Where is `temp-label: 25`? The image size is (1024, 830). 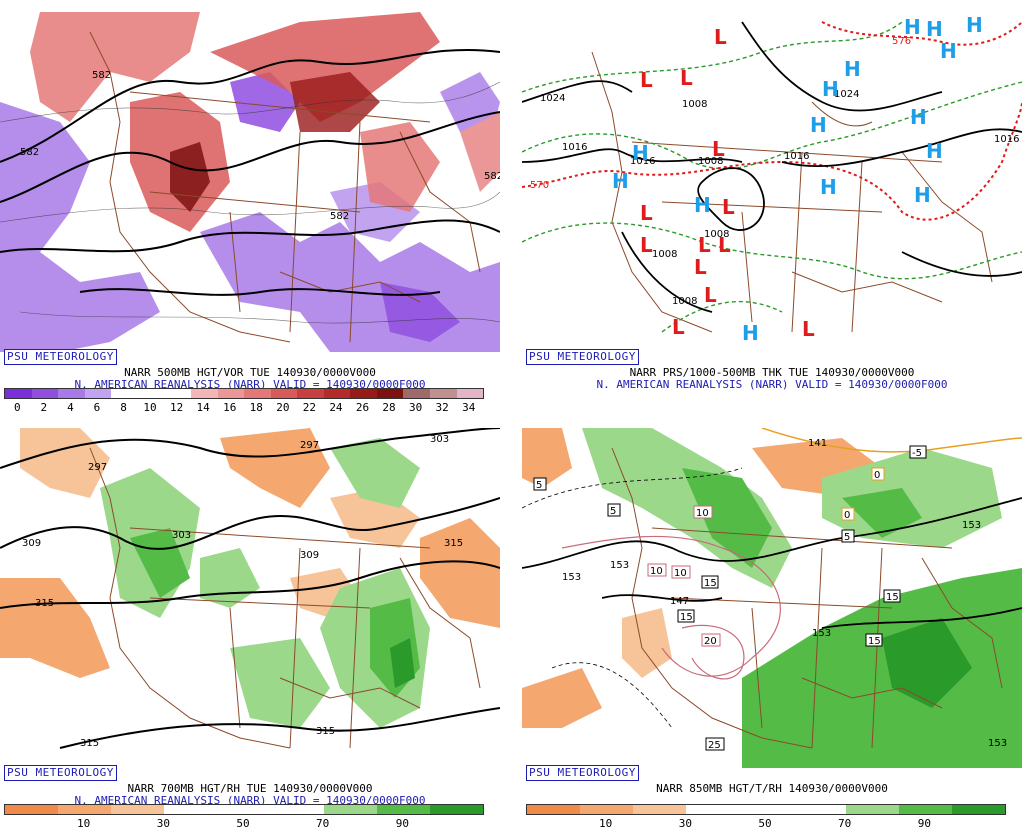
temp-label: 25 is located at coordinates (714, 745).